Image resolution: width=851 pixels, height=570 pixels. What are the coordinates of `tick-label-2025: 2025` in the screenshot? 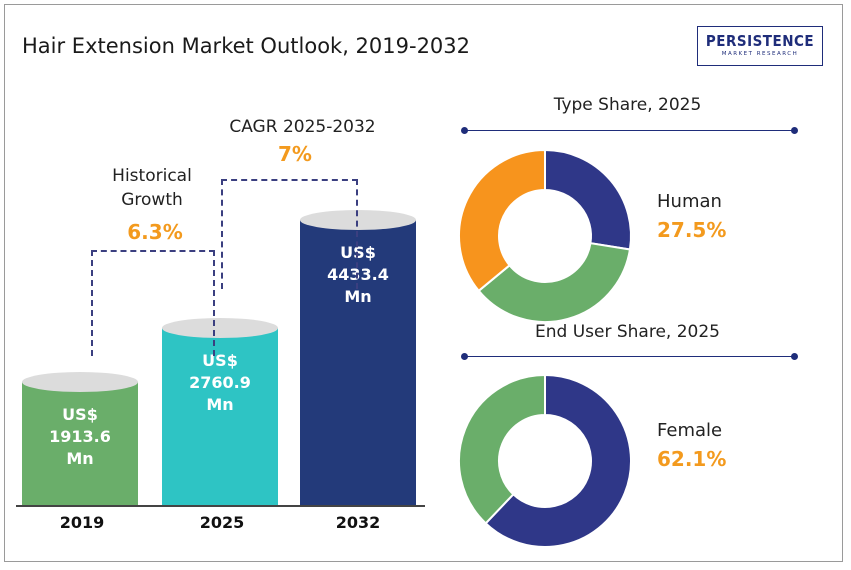 It's located at (222, 522).